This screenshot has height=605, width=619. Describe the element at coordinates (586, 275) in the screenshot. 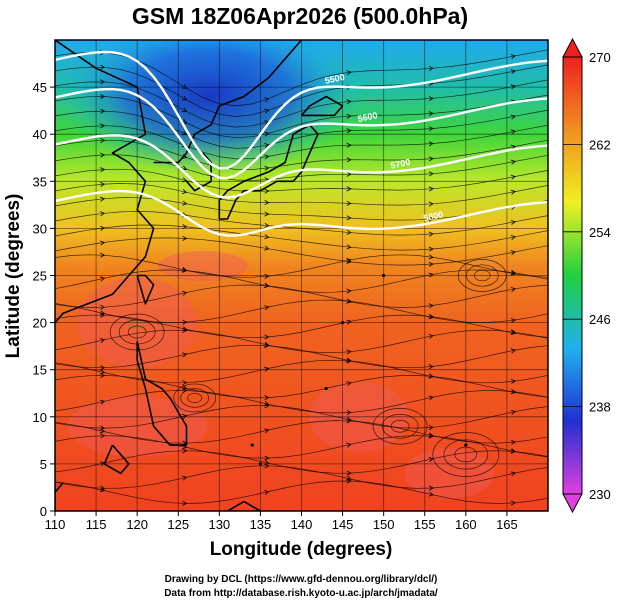

I see `colorbar: 230 238 246 254 262 270` at that location.